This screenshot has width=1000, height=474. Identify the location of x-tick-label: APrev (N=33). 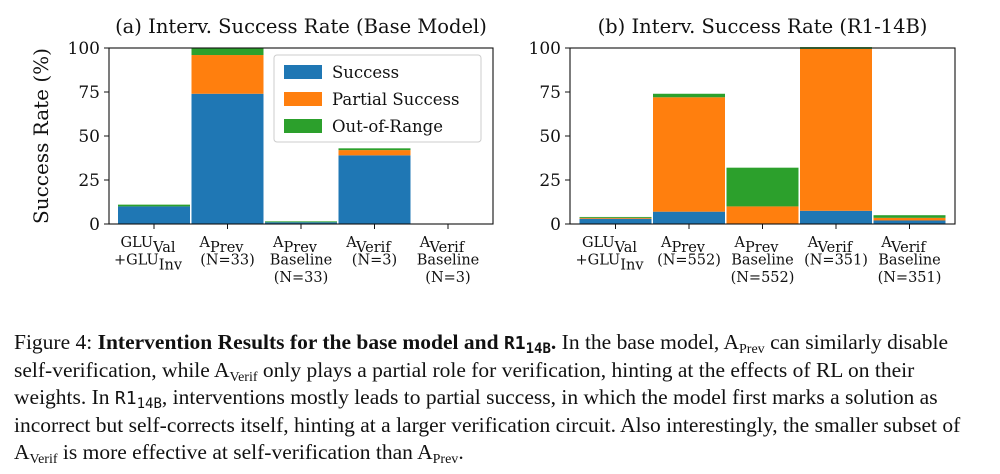
(227, 252).